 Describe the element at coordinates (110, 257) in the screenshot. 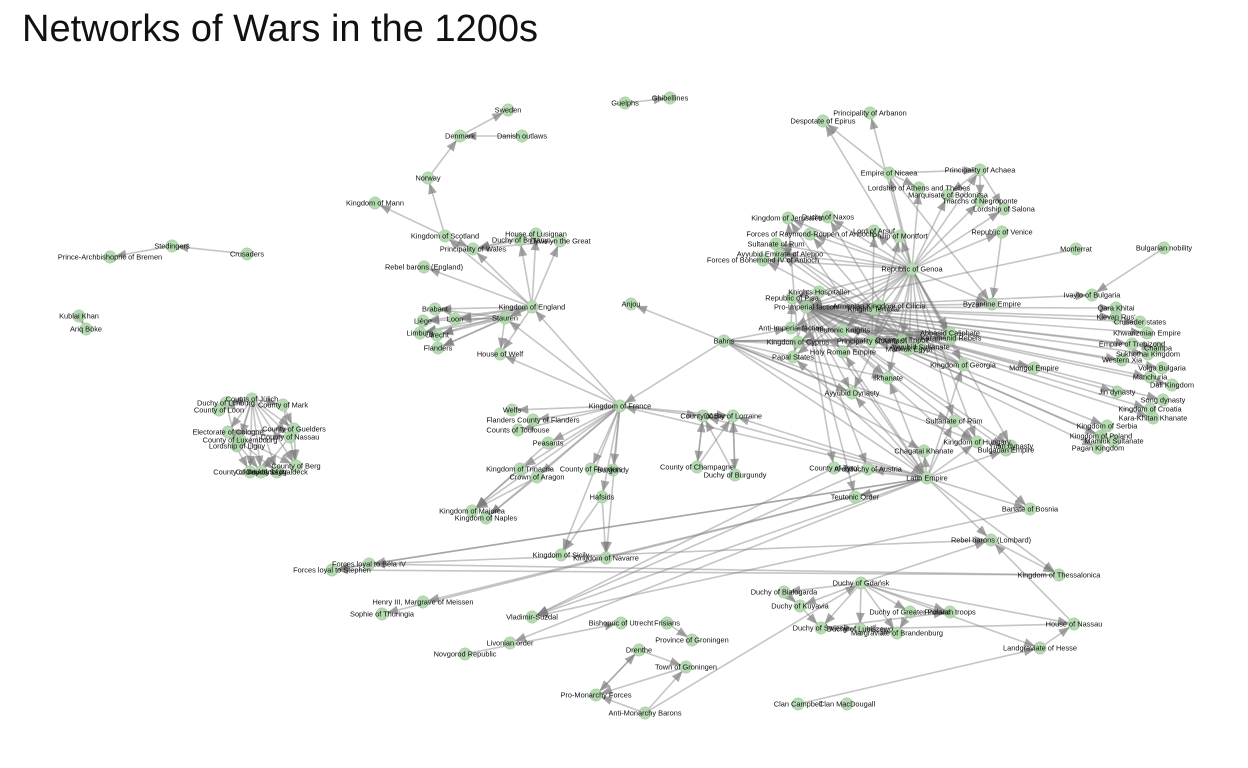

I see `node-prince-archbishopric-of-bremen` at that location.